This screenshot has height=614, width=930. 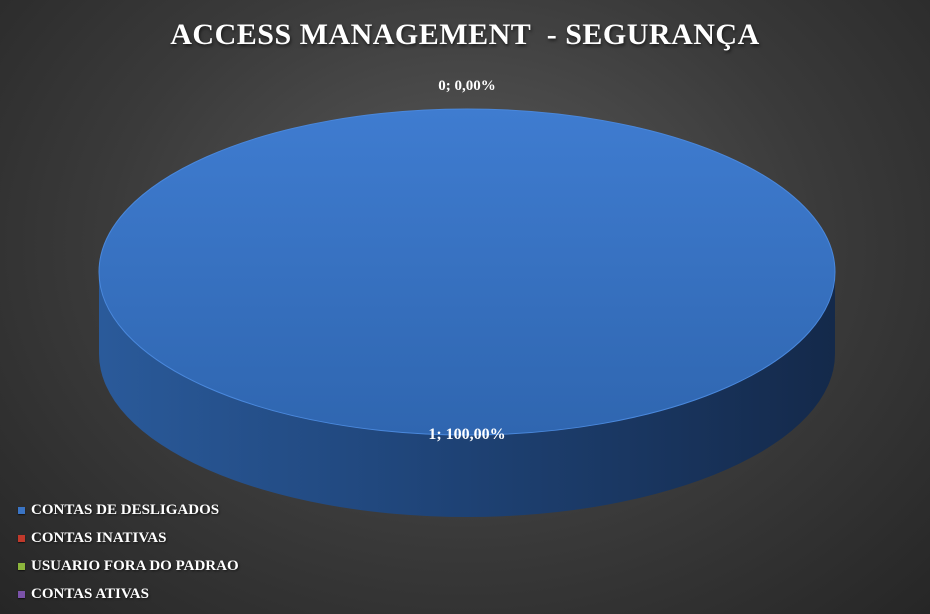 What do you see at coordinates (465, 34) in the screenshot?
I see `chart-title: ACCESS MANAGEMENT - SEGURANÇA` at bounding box center [465, 34].